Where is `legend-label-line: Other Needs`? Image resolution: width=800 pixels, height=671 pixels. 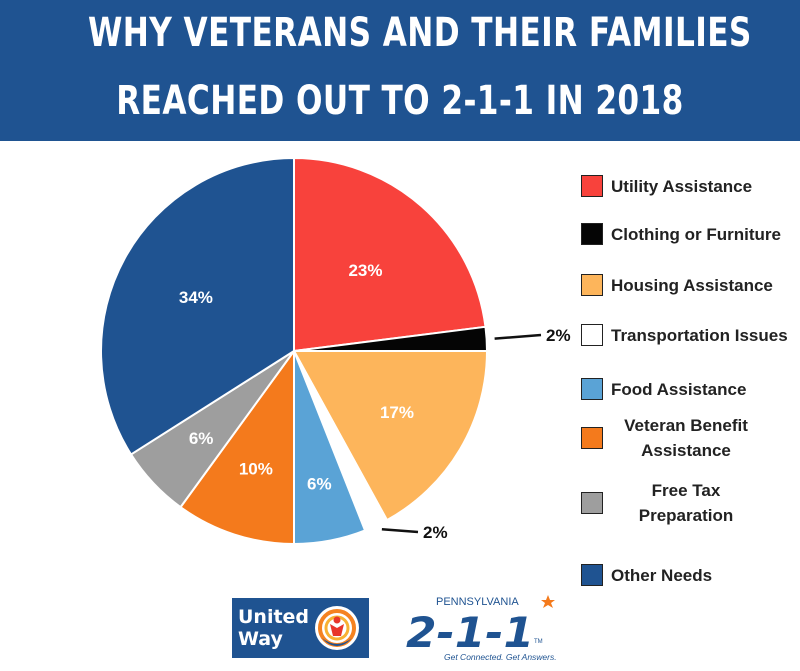 legend-label-line: Other Needs is located at coordinates (662, 575).